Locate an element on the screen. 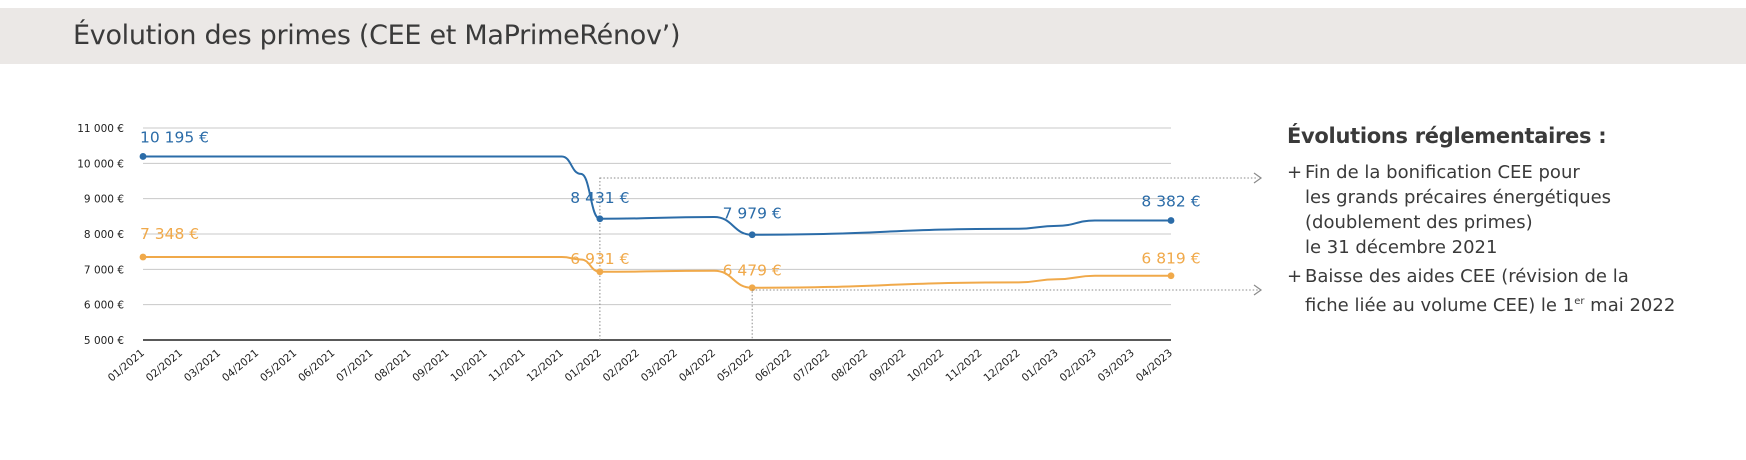 The width and height of the screenshot is (1746, 460). regulatory-title: Évolutions réglementaires : is located at coordinates (1447, 136).